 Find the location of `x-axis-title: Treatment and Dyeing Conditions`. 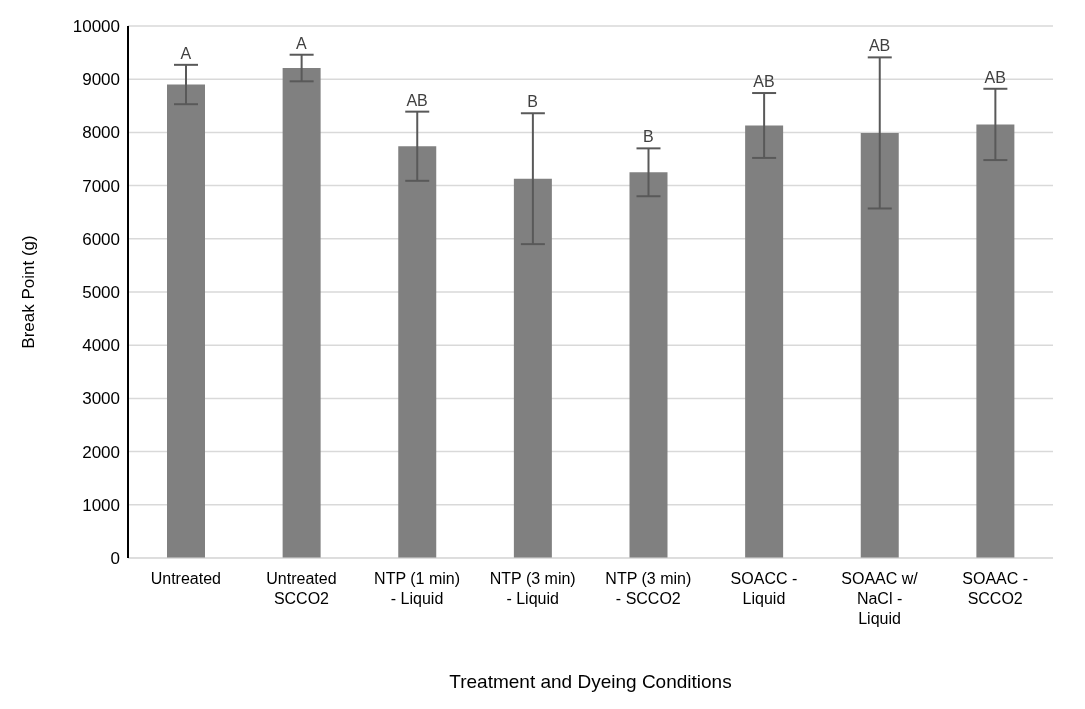

x-axis-title: Treatment and Dyeing Conditions is located at coordinates (590, 681).